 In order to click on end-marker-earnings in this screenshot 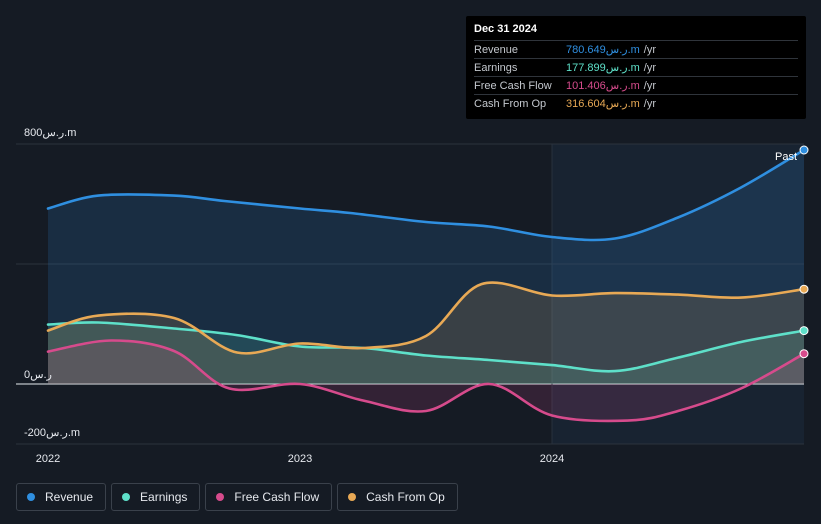, I will do `click(804, 331)`.